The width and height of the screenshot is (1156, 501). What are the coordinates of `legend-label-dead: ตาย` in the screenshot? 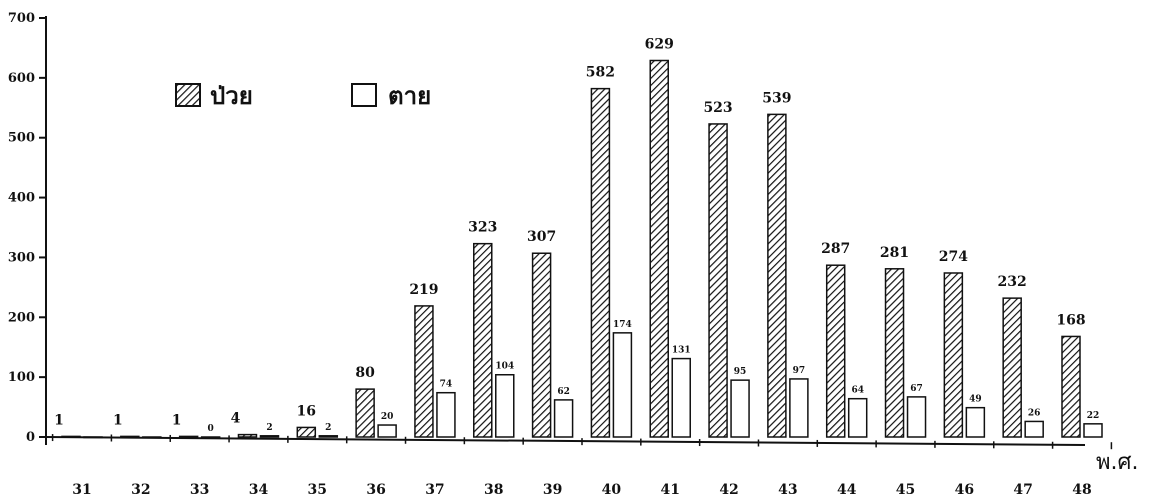 It's located at (409, 96).